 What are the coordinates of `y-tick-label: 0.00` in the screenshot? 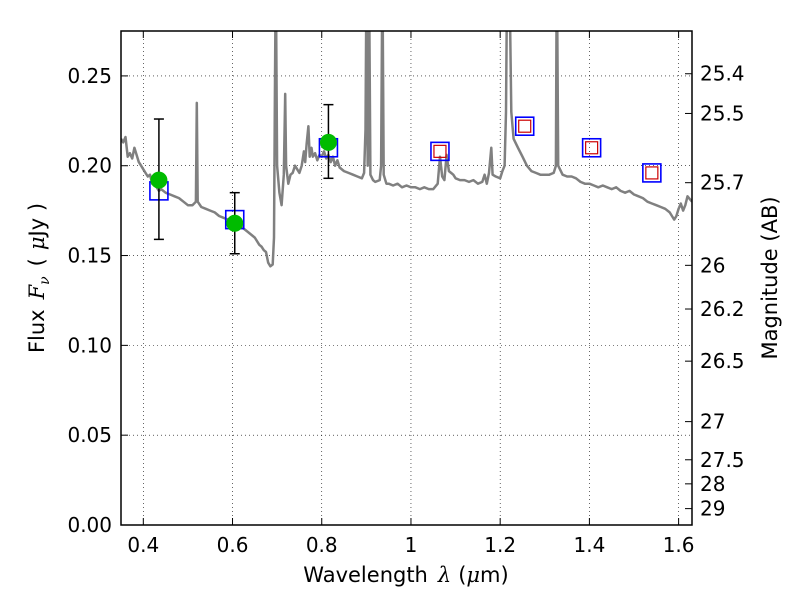 It's located at (89, 525).